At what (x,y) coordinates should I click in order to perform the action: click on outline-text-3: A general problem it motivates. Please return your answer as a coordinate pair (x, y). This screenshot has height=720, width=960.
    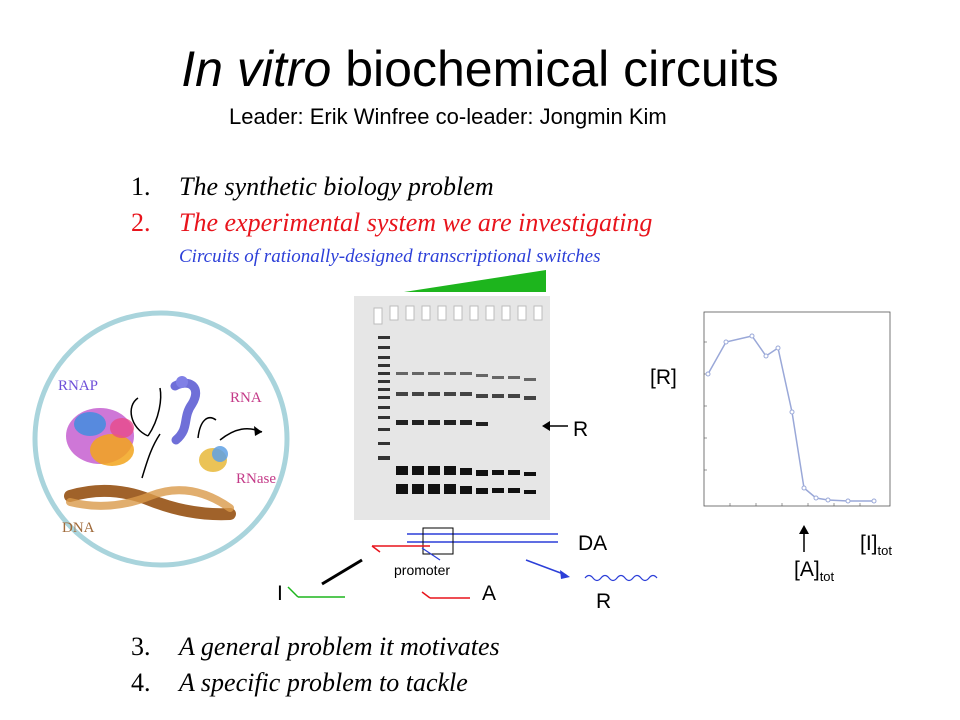
    Looking at the image, I should click on (339, 646).